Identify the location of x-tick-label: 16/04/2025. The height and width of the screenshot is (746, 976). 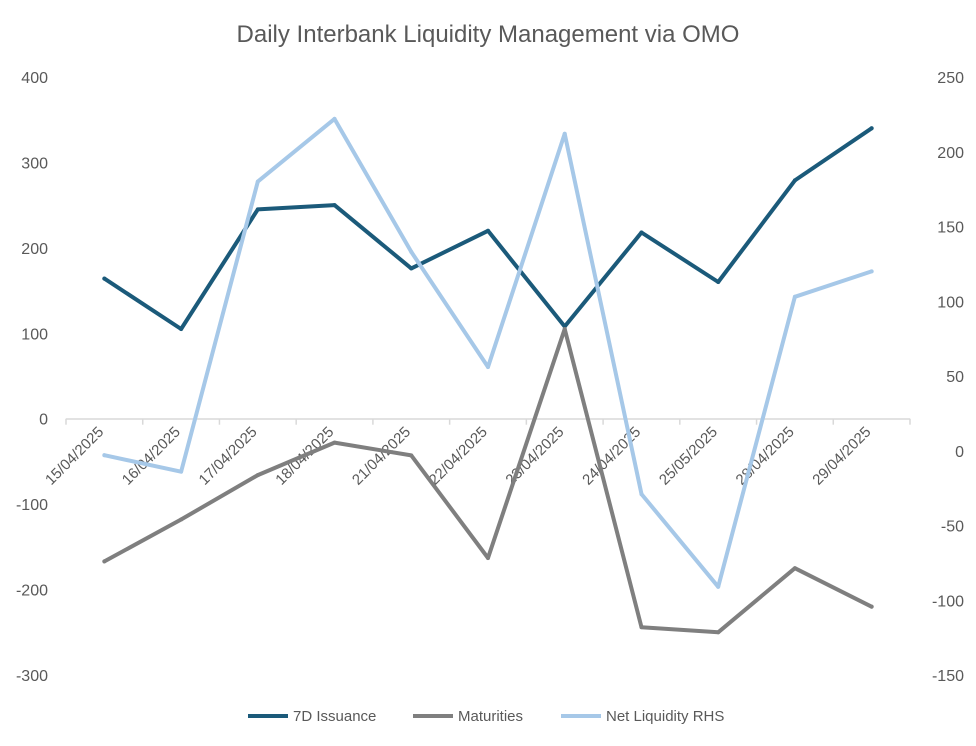
(151, 456).